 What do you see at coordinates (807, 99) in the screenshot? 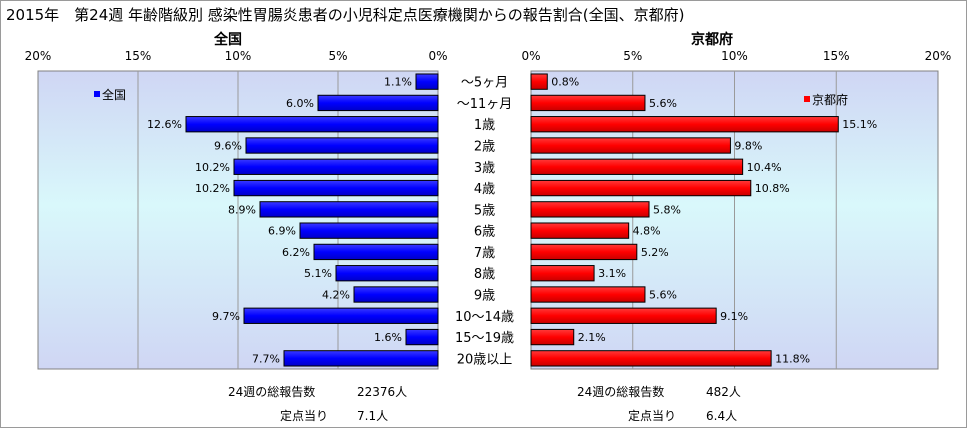
I see `kyoto-legend-swatch` at bounding box center [807, 99].